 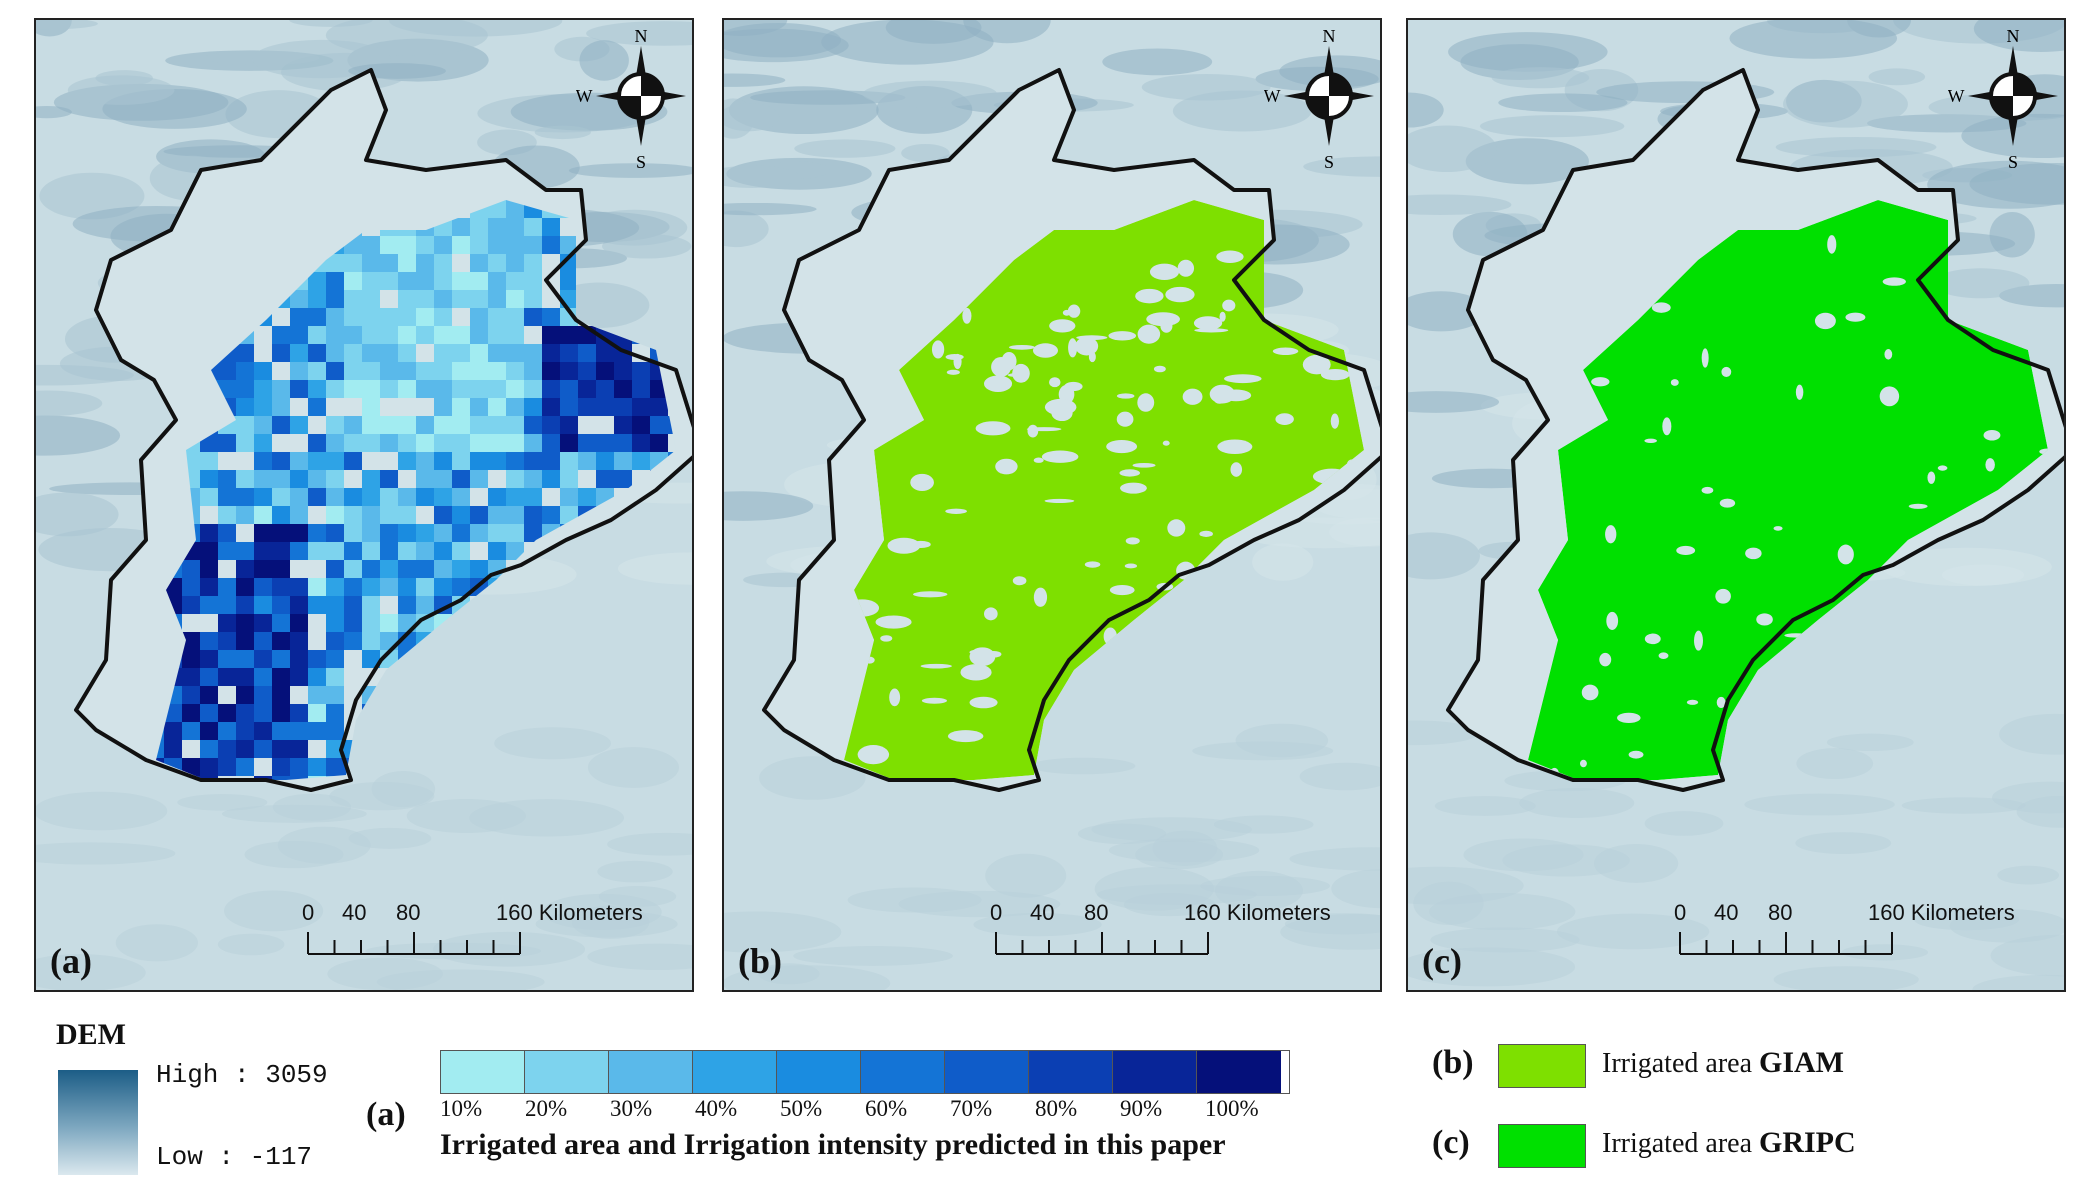 I want to click on scale-label-80: 80, so click(x=408, y=912).